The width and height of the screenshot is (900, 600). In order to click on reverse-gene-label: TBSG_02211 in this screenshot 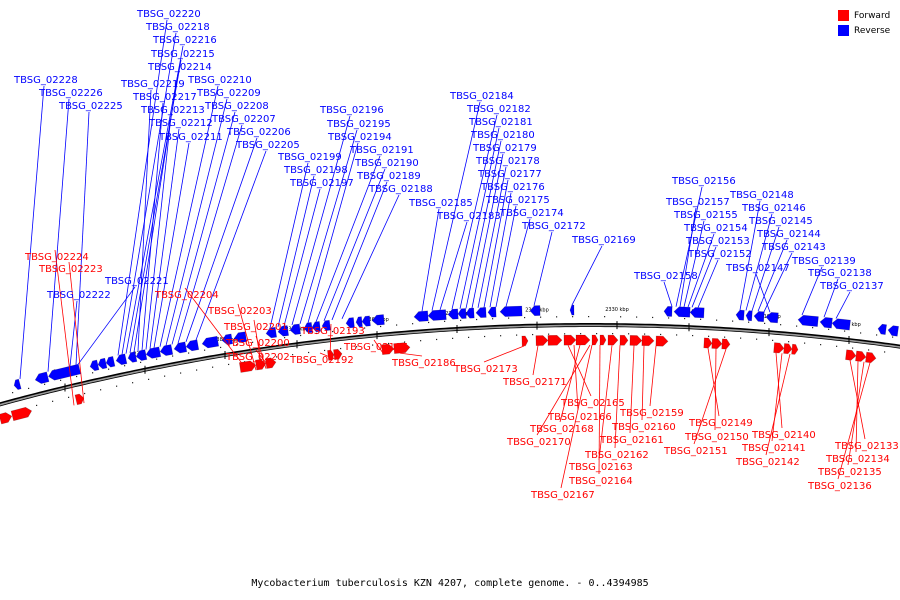, I will do `click(190, 137)`.